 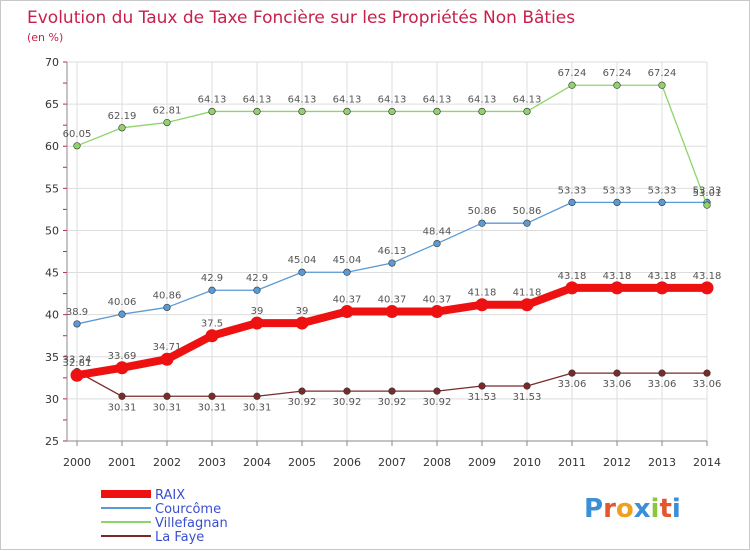 I want to click on logo-letter: x, so click(x=642, y=509).